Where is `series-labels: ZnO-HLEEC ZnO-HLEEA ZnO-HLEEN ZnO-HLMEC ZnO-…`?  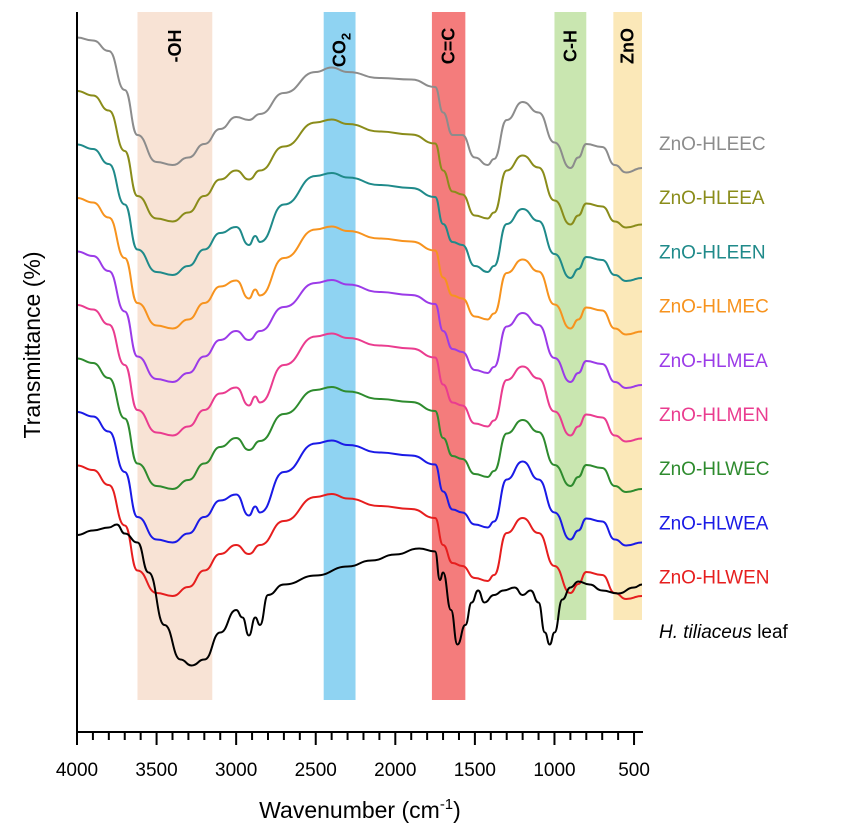 series-labels: ZnO-HLEEC ZnO-HLEEA ZnO-HLEEN ZnO-HLMEC ZnO-… is located at coordinates (724, 388).